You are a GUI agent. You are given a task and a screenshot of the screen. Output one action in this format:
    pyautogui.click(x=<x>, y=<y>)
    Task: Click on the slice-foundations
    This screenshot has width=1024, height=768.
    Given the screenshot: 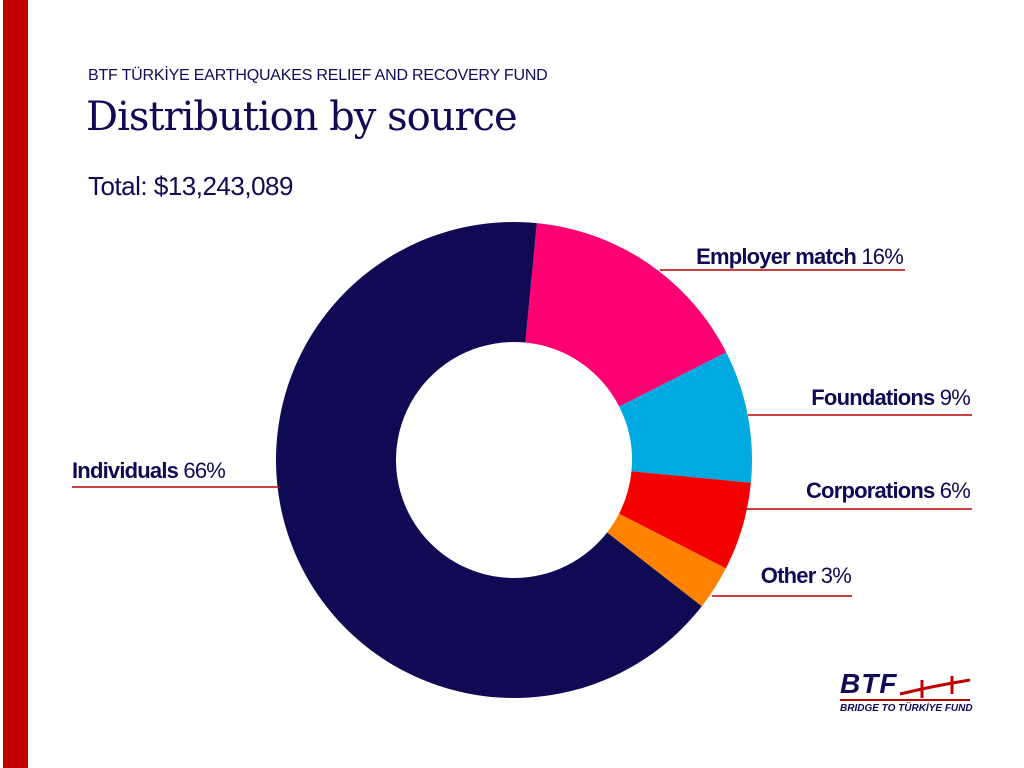 What is the action you would take?
    pyautogui.click(x=686, y=417)
    